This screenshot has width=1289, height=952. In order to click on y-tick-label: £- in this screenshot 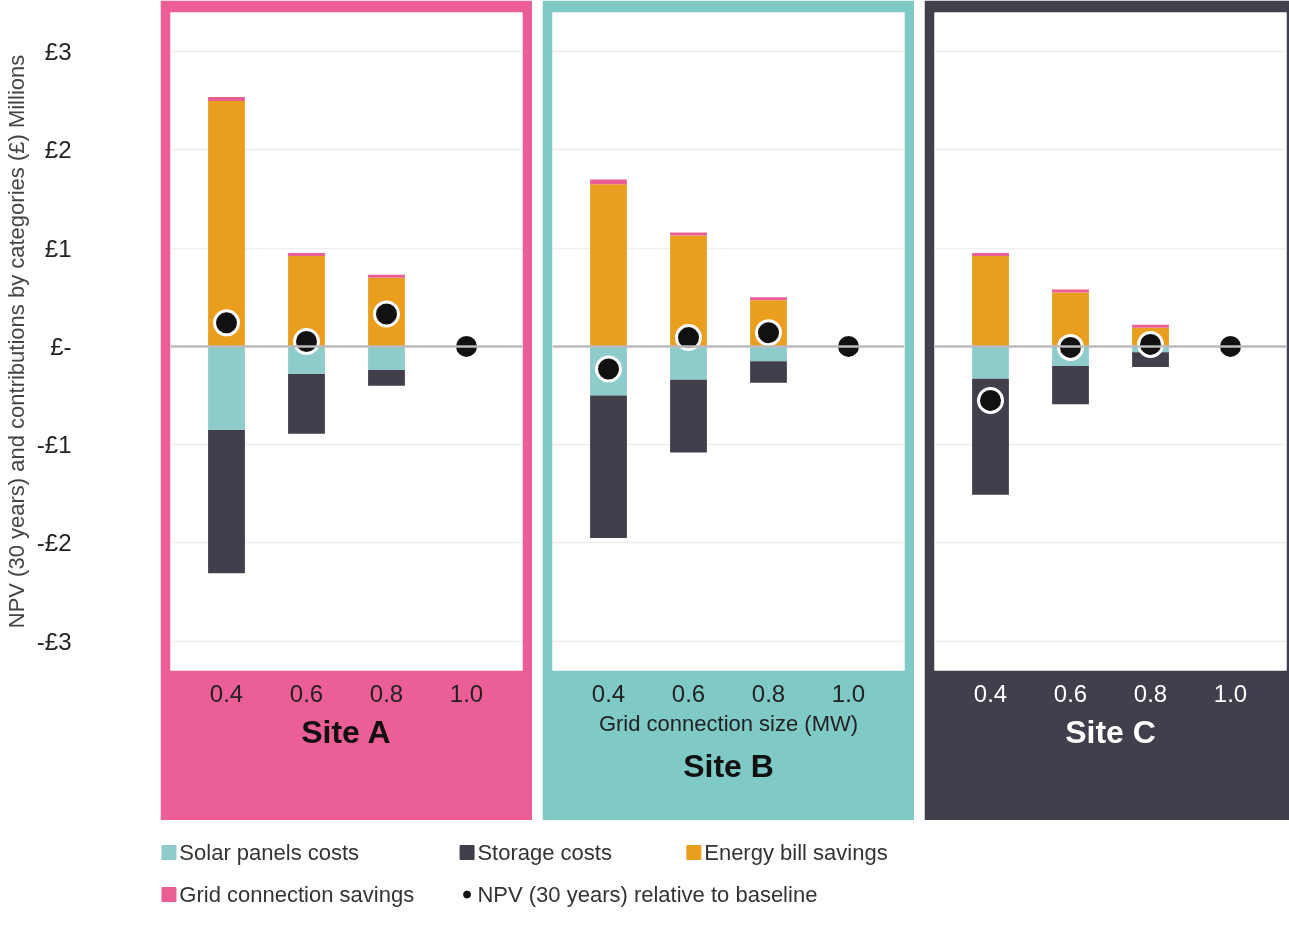, I will do `click(61, 346)`.